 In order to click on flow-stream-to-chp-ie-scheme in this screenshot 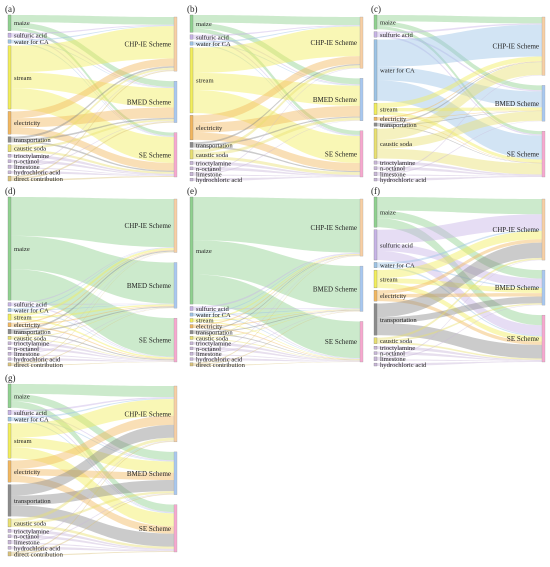, I will do `click(459, 254)`.